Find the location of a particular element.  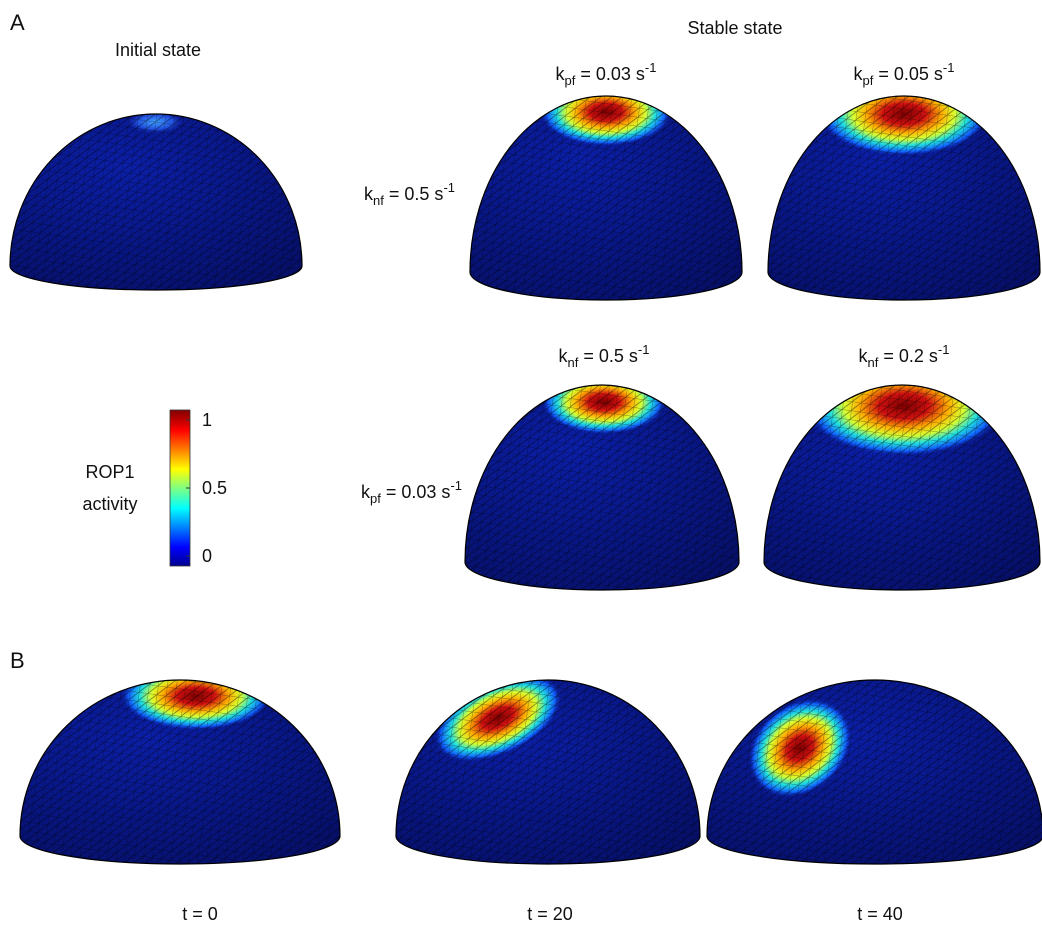

time-caption: t = 40 is located at coordinates (880, 914).